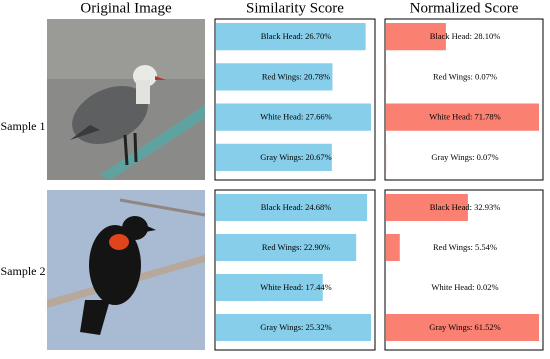 This screenshot has height=359, width=550. What do you see at coordinates (465, 36) in the screenshot?
I see `value-label: Black Head: 28.10%` at bounding box center [465, 36].